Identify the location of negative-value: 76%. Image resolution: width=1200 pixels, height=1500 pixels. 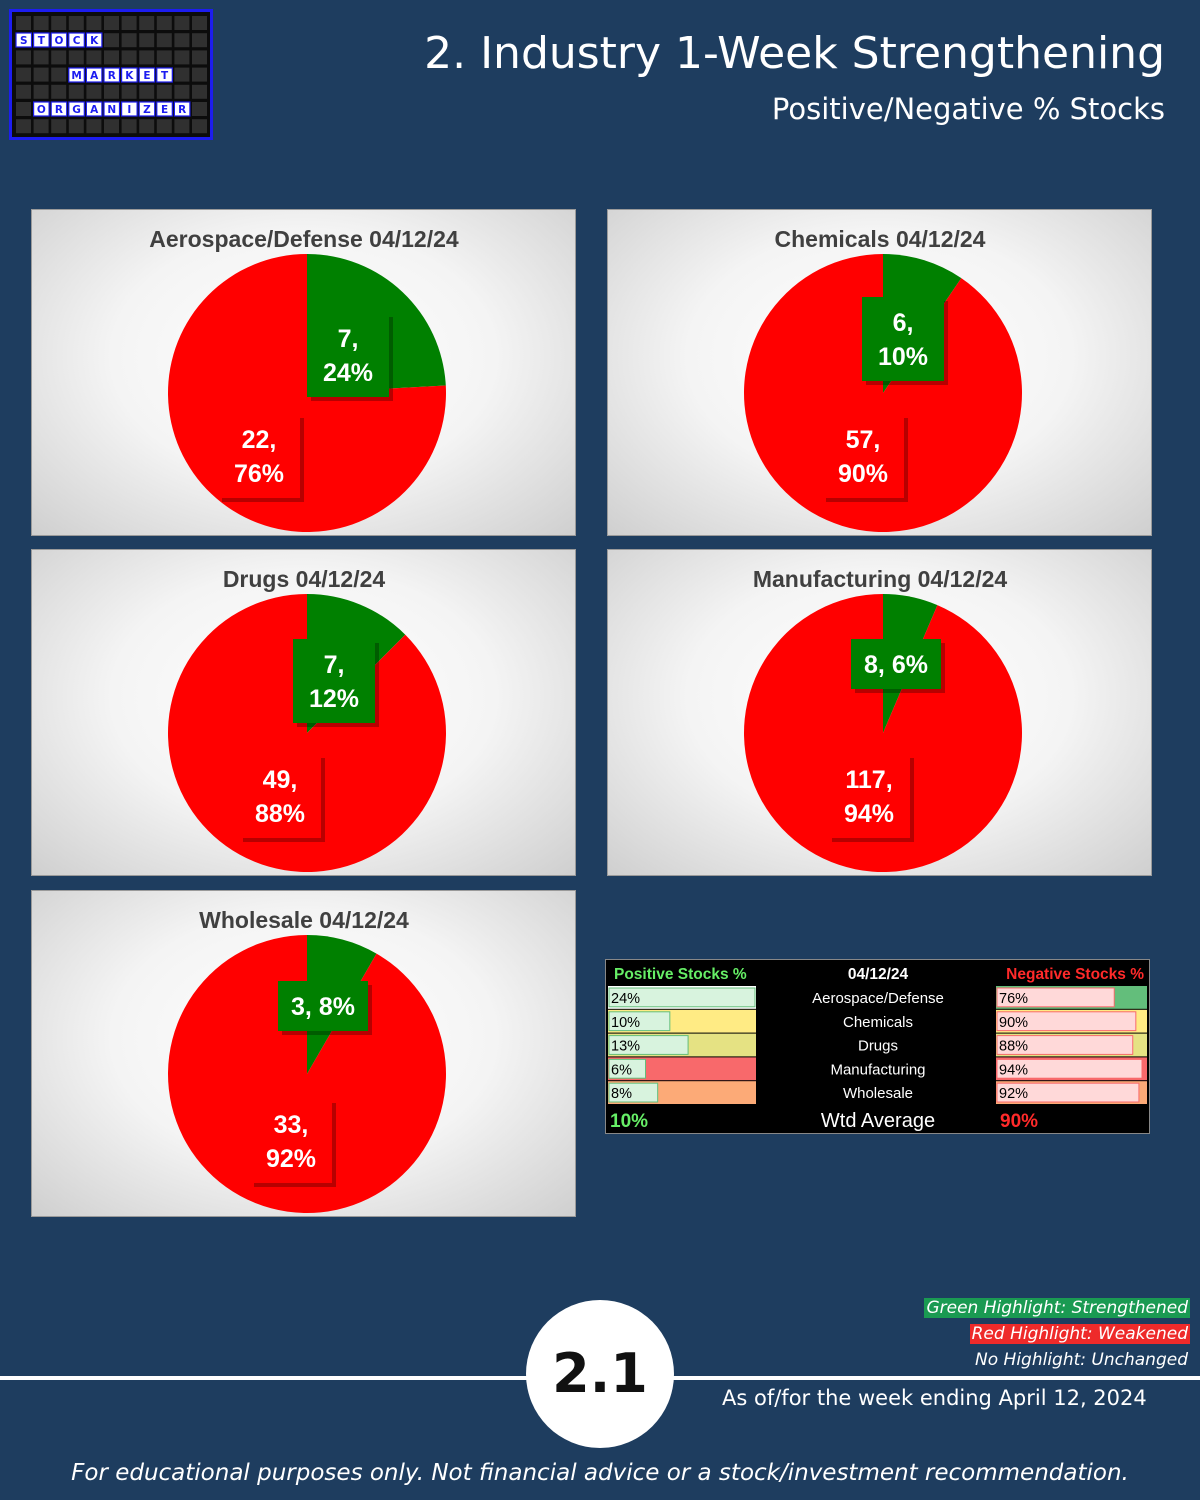
(1013, 999).